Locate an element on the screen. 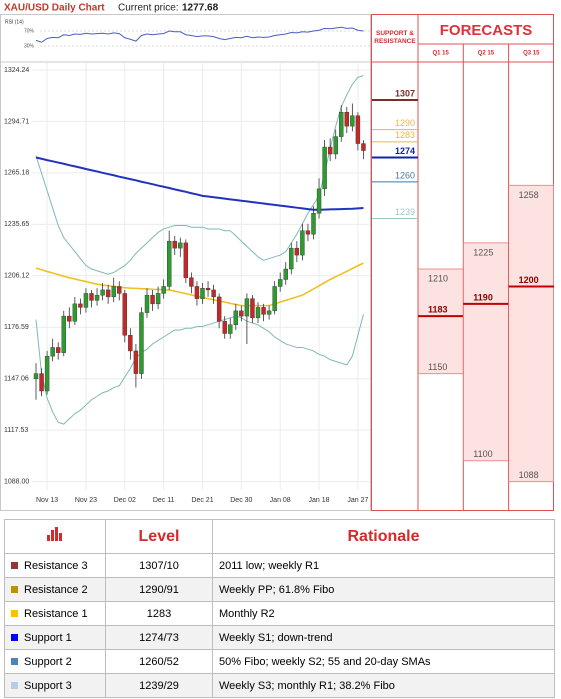  level-name: Support 2 is located at coordinates (48, 661).